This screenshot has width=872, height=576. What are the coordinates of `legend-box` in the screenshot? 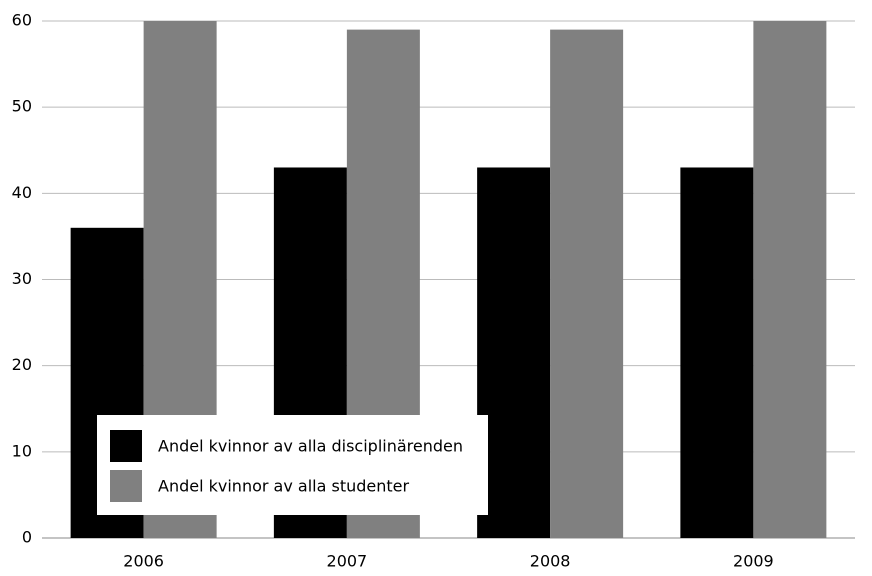 It's located at (292, 465).